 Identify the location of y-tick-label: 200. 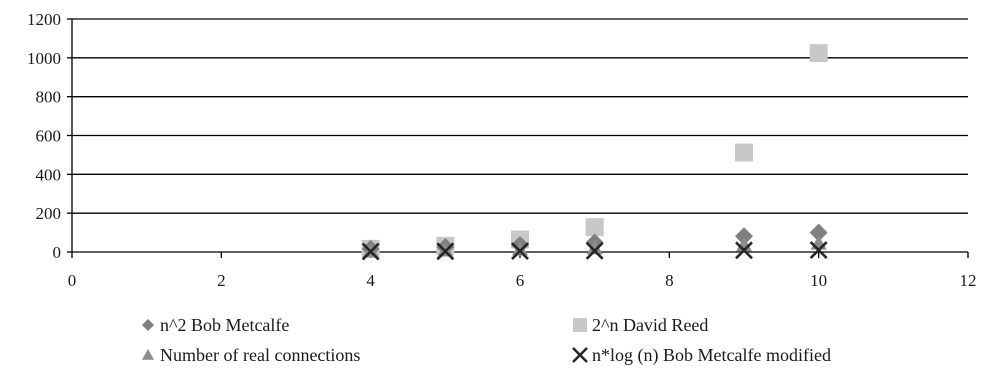
(49, 213).